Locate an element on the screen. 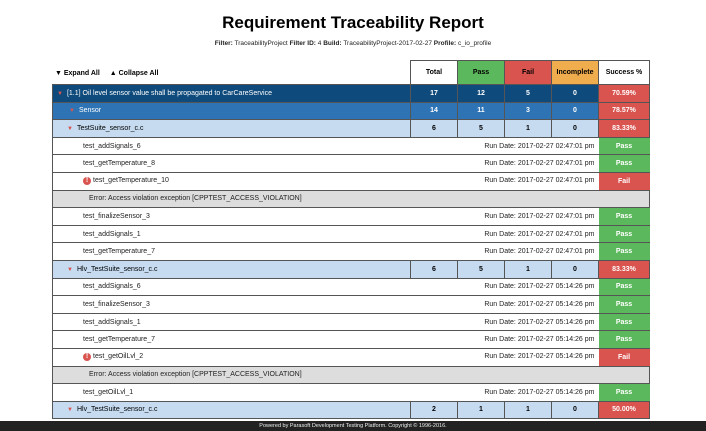 This screenshot has height=431, width=706. test-name: test_addSignals_1 is located at coordinates (112, 322).